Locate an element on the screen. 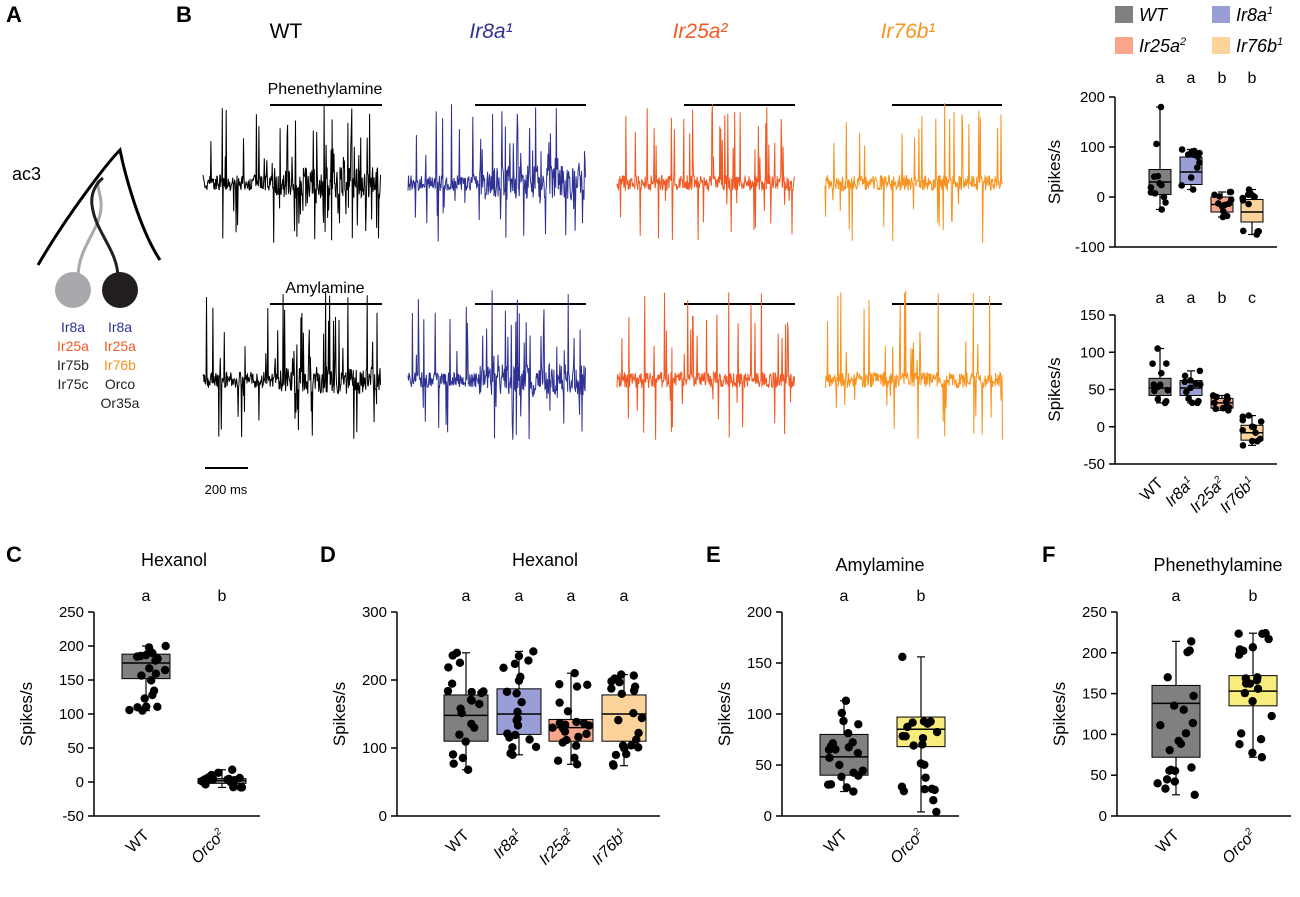 The width and height of the screenshot is (1300, 897). x-tick-label: Ir8a1 is located at coordinates (508, 844).